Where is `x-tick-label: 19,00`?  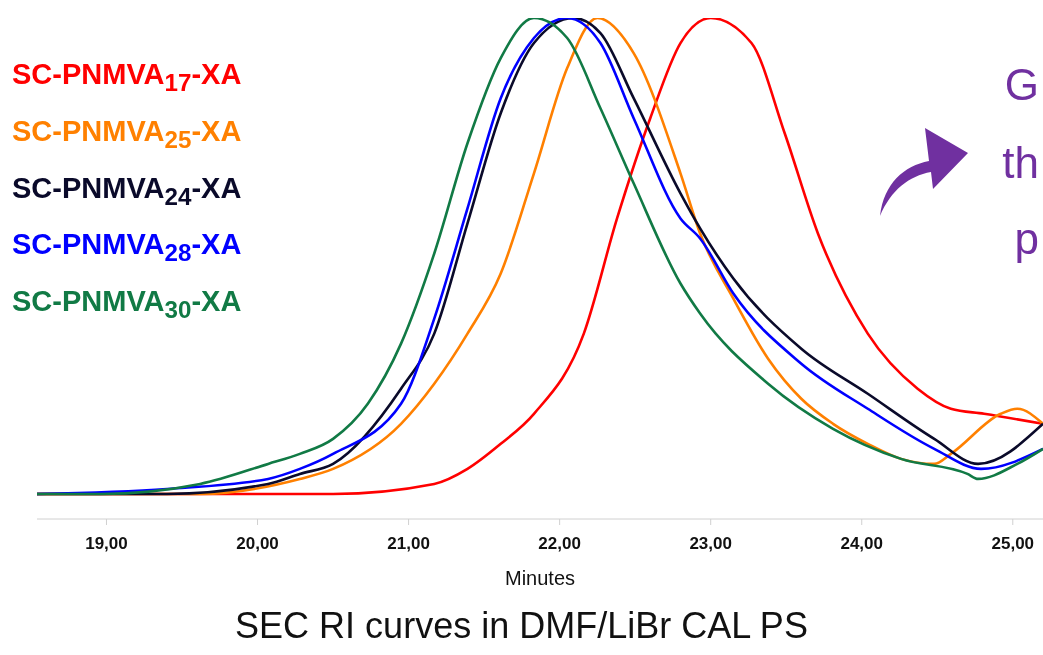 x-tick-label: 19,00 is located at coordinates (106, 544).